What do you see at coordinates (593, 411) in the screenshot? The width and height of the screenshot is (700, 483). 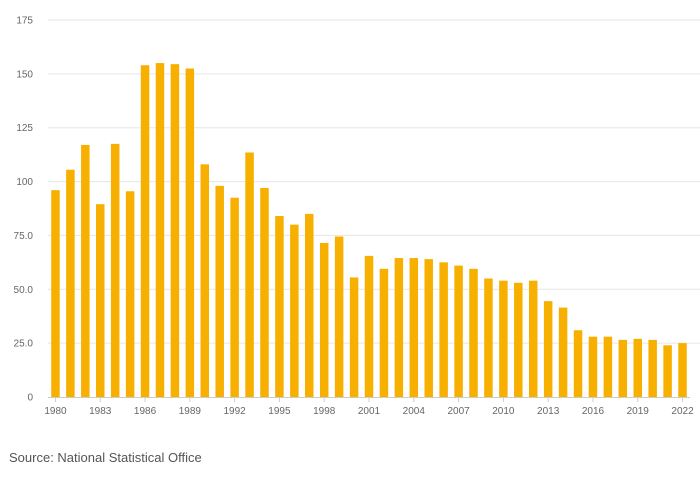 I see `x-tick-label: 2016` at bounding box center [593, 411].